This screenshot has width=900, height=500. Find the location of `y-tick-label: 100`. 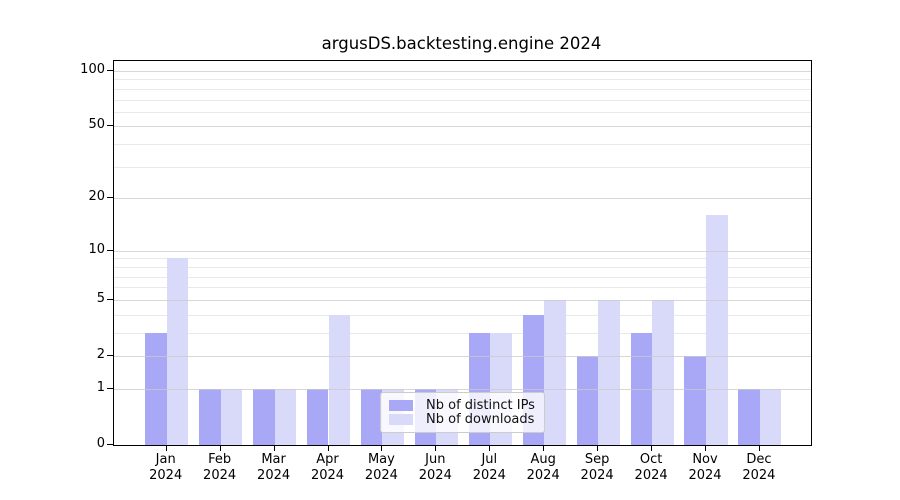

y-tick-label: 100 is located at coordinates (92, 69).